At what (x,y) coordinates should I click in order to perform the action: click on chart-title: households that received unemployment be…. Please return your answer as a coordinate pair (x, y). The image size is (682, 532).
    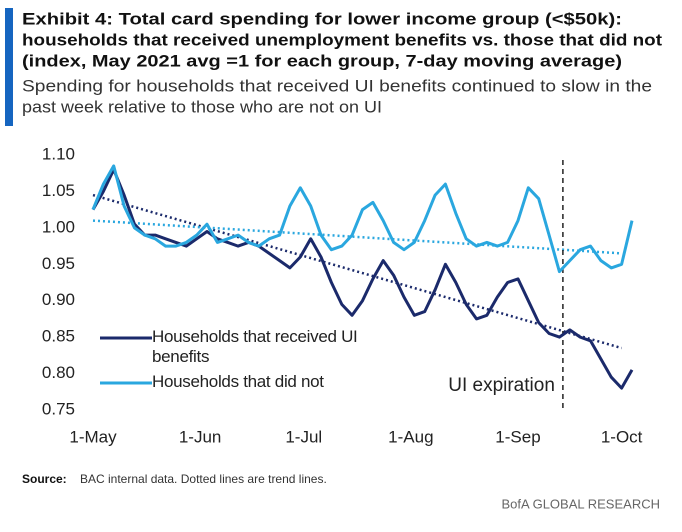
    Looking at the image, I should click on (342, 39).